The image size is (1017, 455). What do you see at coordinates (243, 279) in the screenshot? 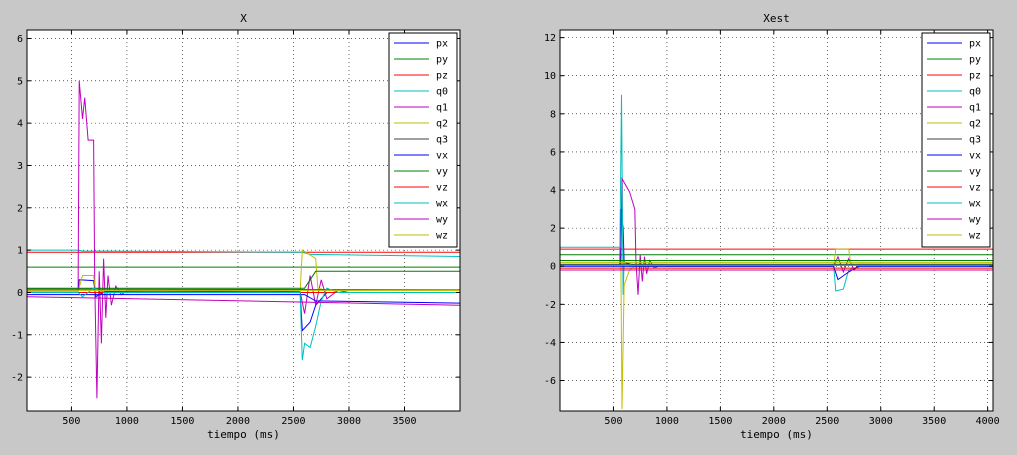
I see `series-line-vy` at bounding box center [243, 279].